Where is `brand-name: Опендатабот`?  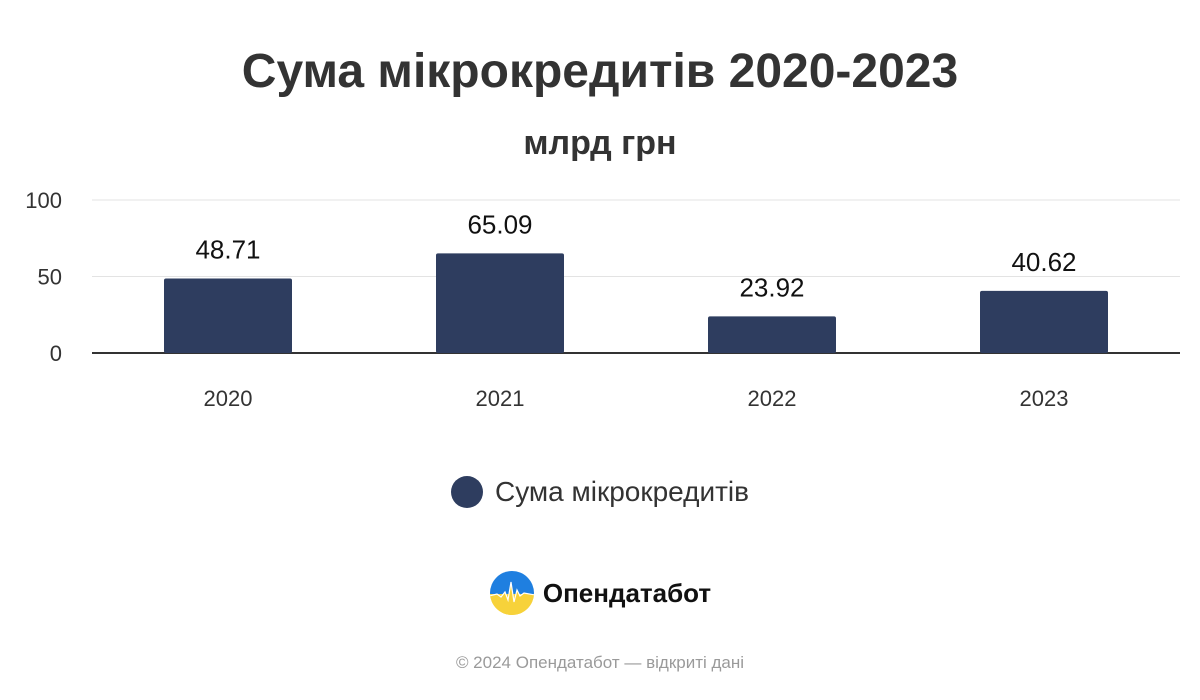
brand-name: Опендатабот is located at coordinates (627, 592).